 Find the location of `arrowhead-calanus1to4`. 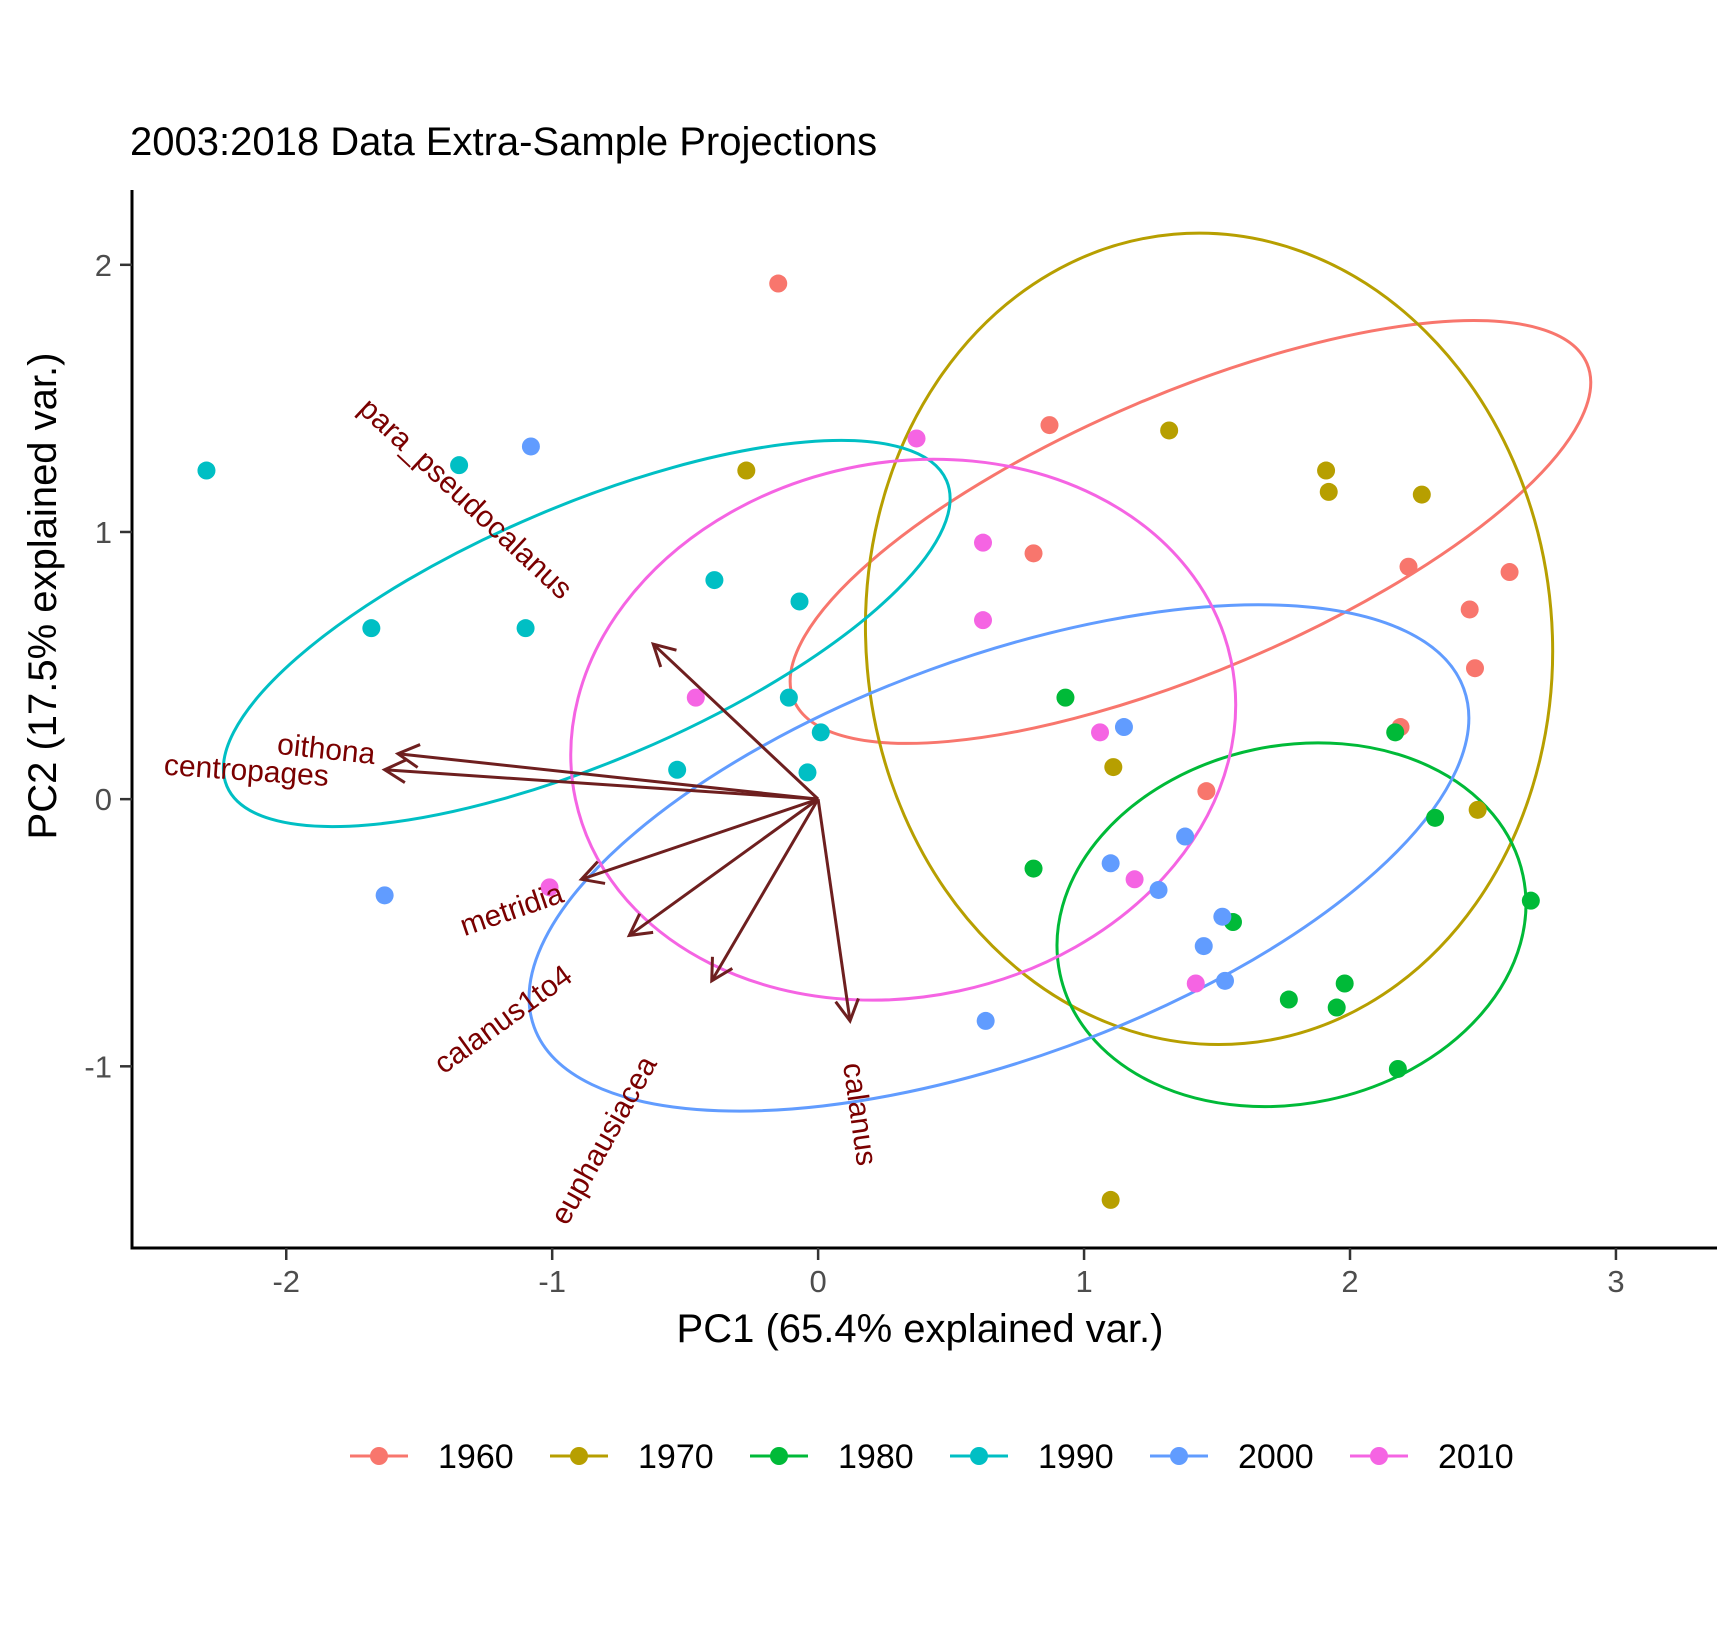

arrowhead-calanus1to4 is located at coordinates (640, 925).